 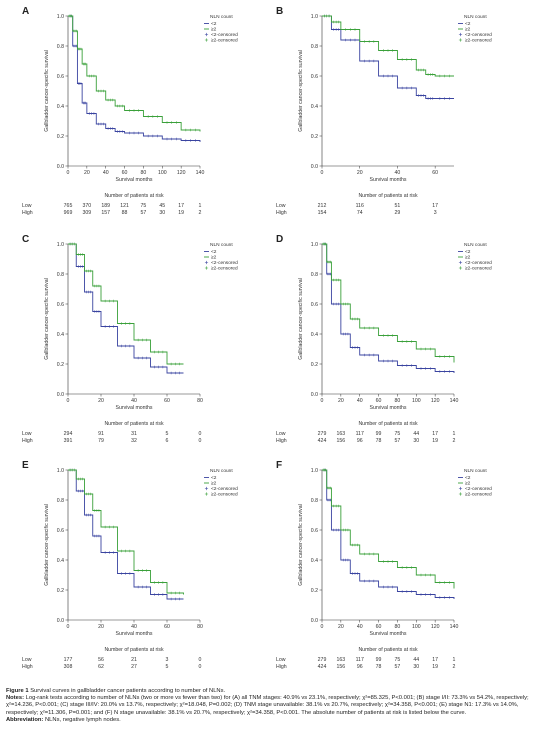 What do you see at coordinates (27, 441) in the screenshot?
I see `risk-row-label: High` at bounding box center [27, 441].